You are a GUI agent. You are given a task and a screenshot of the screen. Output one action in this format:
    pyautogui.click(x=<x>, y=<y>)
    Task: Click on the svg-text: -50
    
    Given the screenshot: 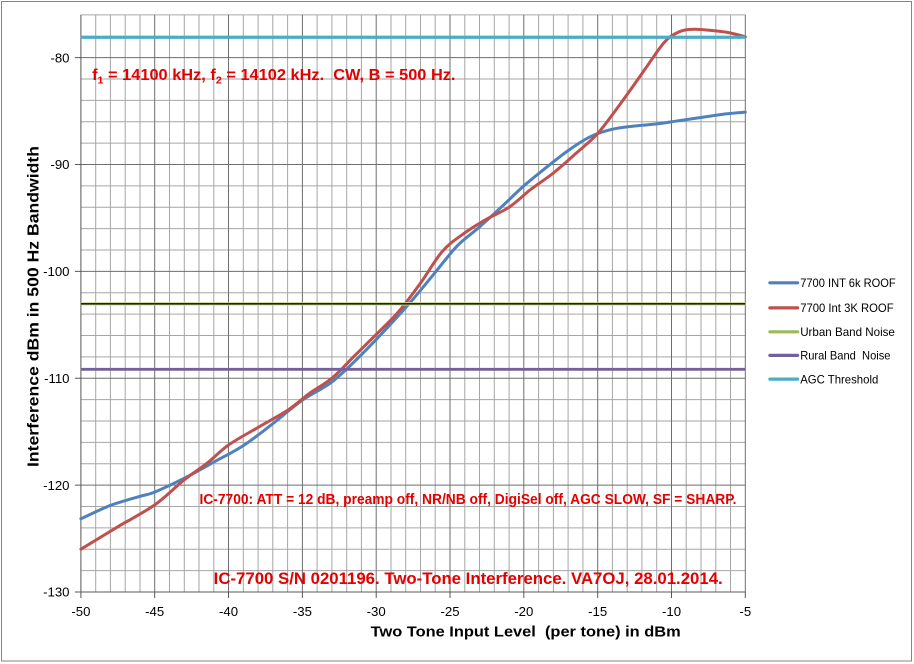 What is the action you would take?
    pyautogui.click(x=80, y=611)
    